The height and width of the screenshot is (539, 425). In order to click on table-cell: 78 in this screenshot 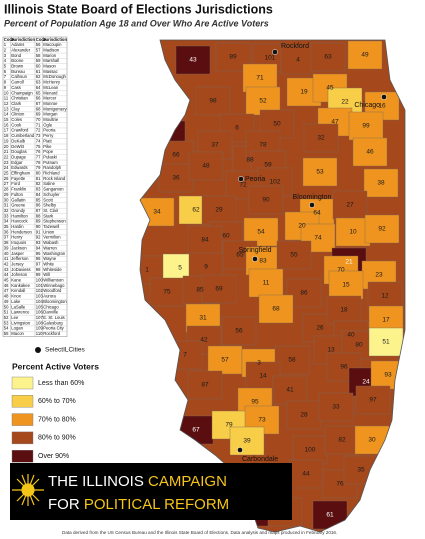, I will do `click(38, 162)`.